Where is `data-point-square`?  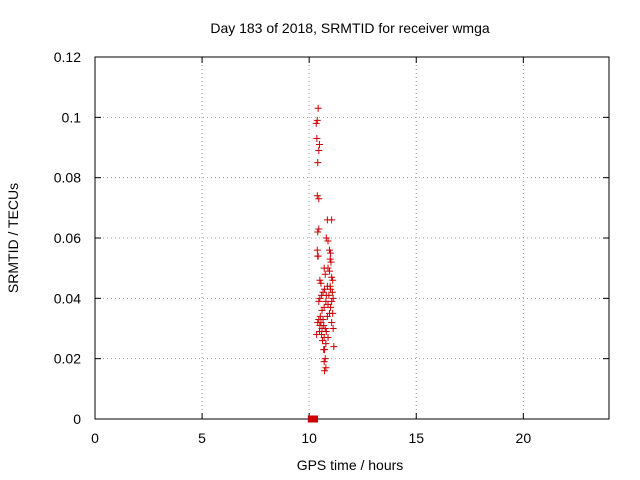 data-point-square is located at coordinates (315, 419).